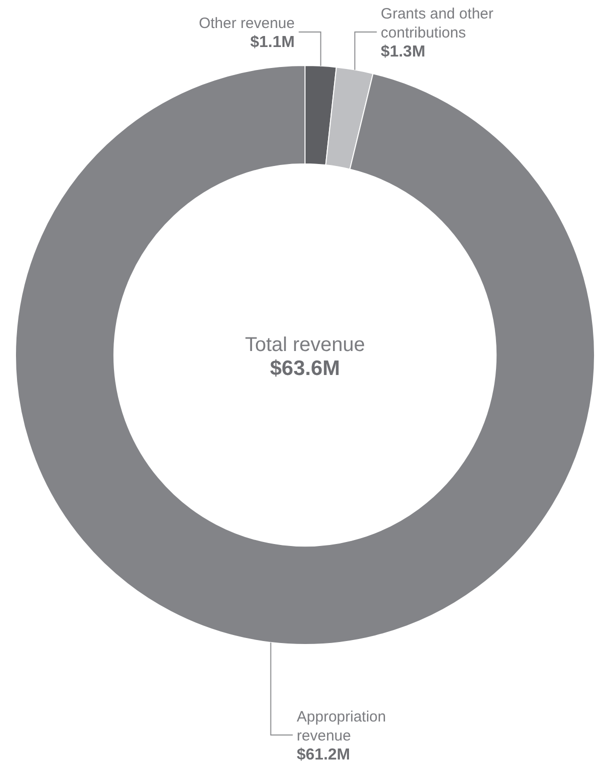  I want to click on slice-label: Appropriation revenue, so click(341, 726).